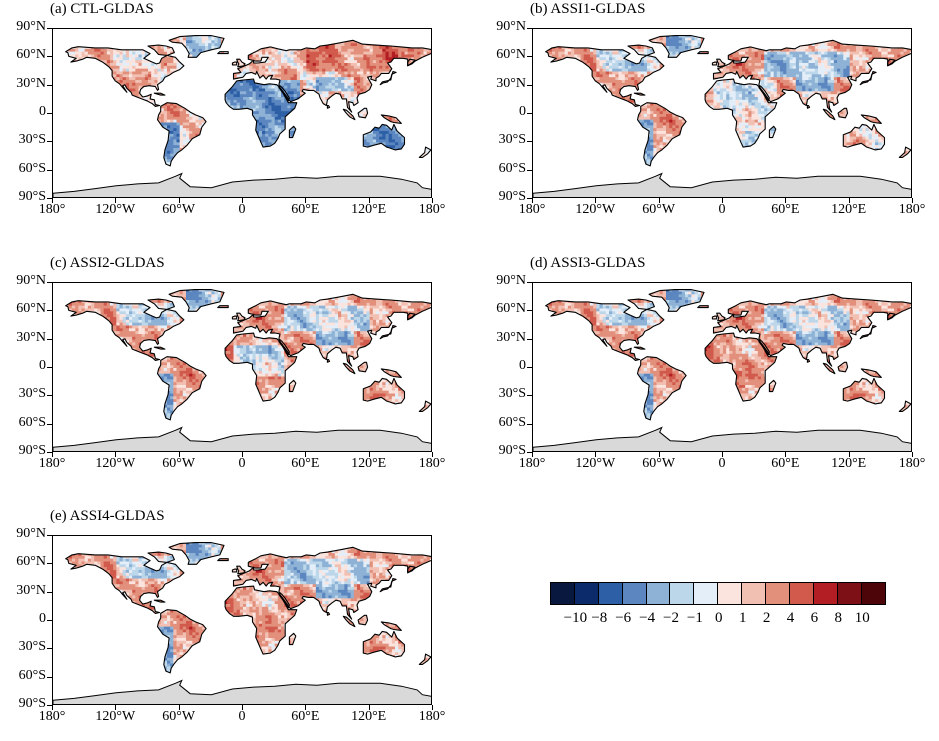 This screenshot has width=939, height=741. Describe the element at coordinates (242, 464) in the screenshot. I see `lon-tick-label: 0` at that location.